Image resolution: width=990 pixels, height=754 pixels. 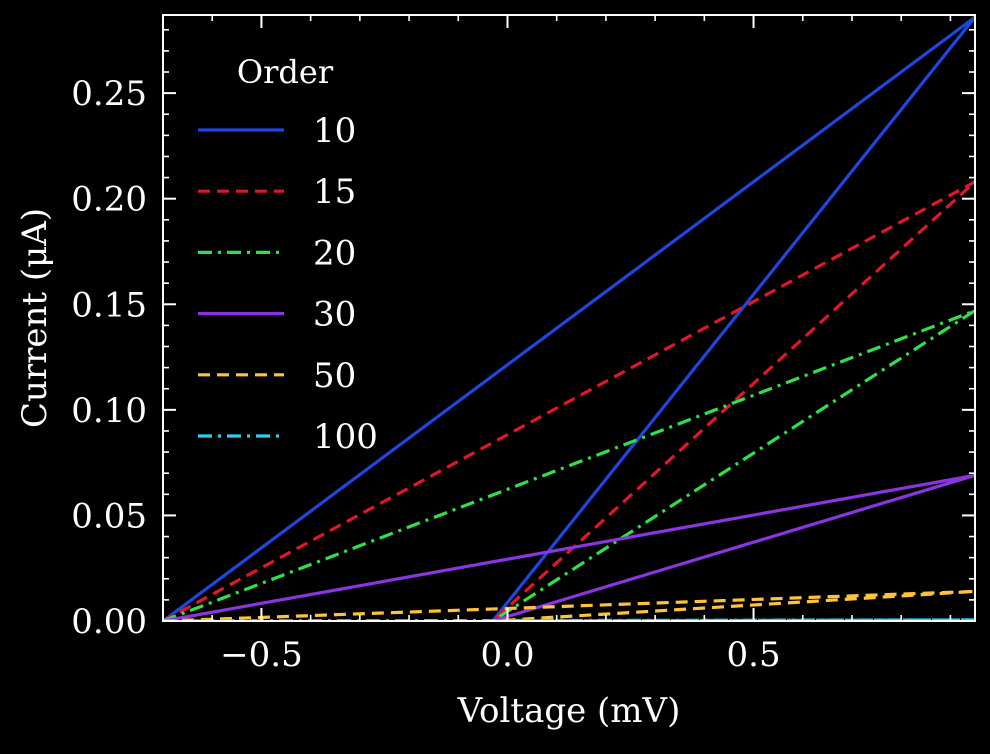 What do you see at coordinates (334, 253) in the screenshot?
I see `legend-label-20: 20` at bounding box center [334, 253].